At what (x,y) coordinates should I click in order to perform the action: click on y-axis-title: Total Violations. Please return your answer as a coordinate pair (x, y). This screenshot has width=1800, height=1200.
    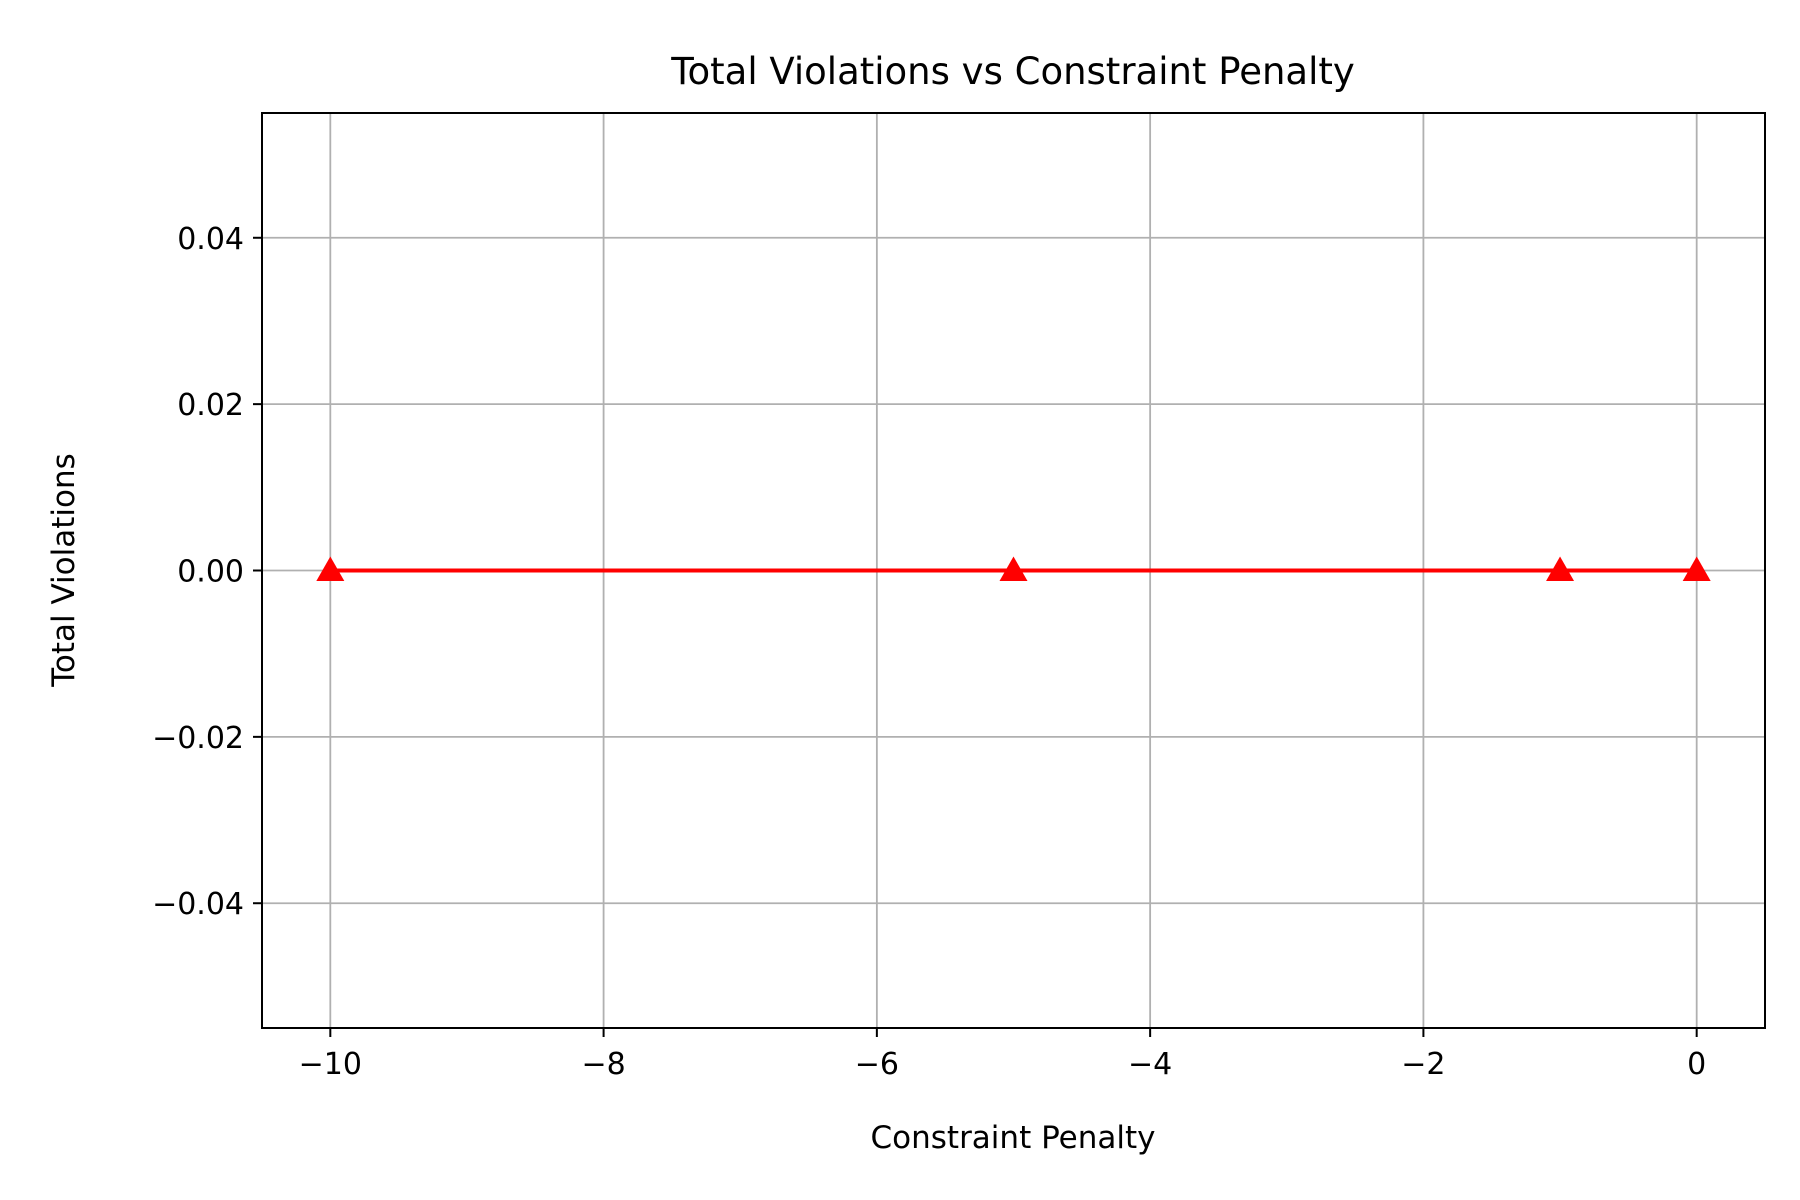
    Looking at the image, I should click on (64, 570).